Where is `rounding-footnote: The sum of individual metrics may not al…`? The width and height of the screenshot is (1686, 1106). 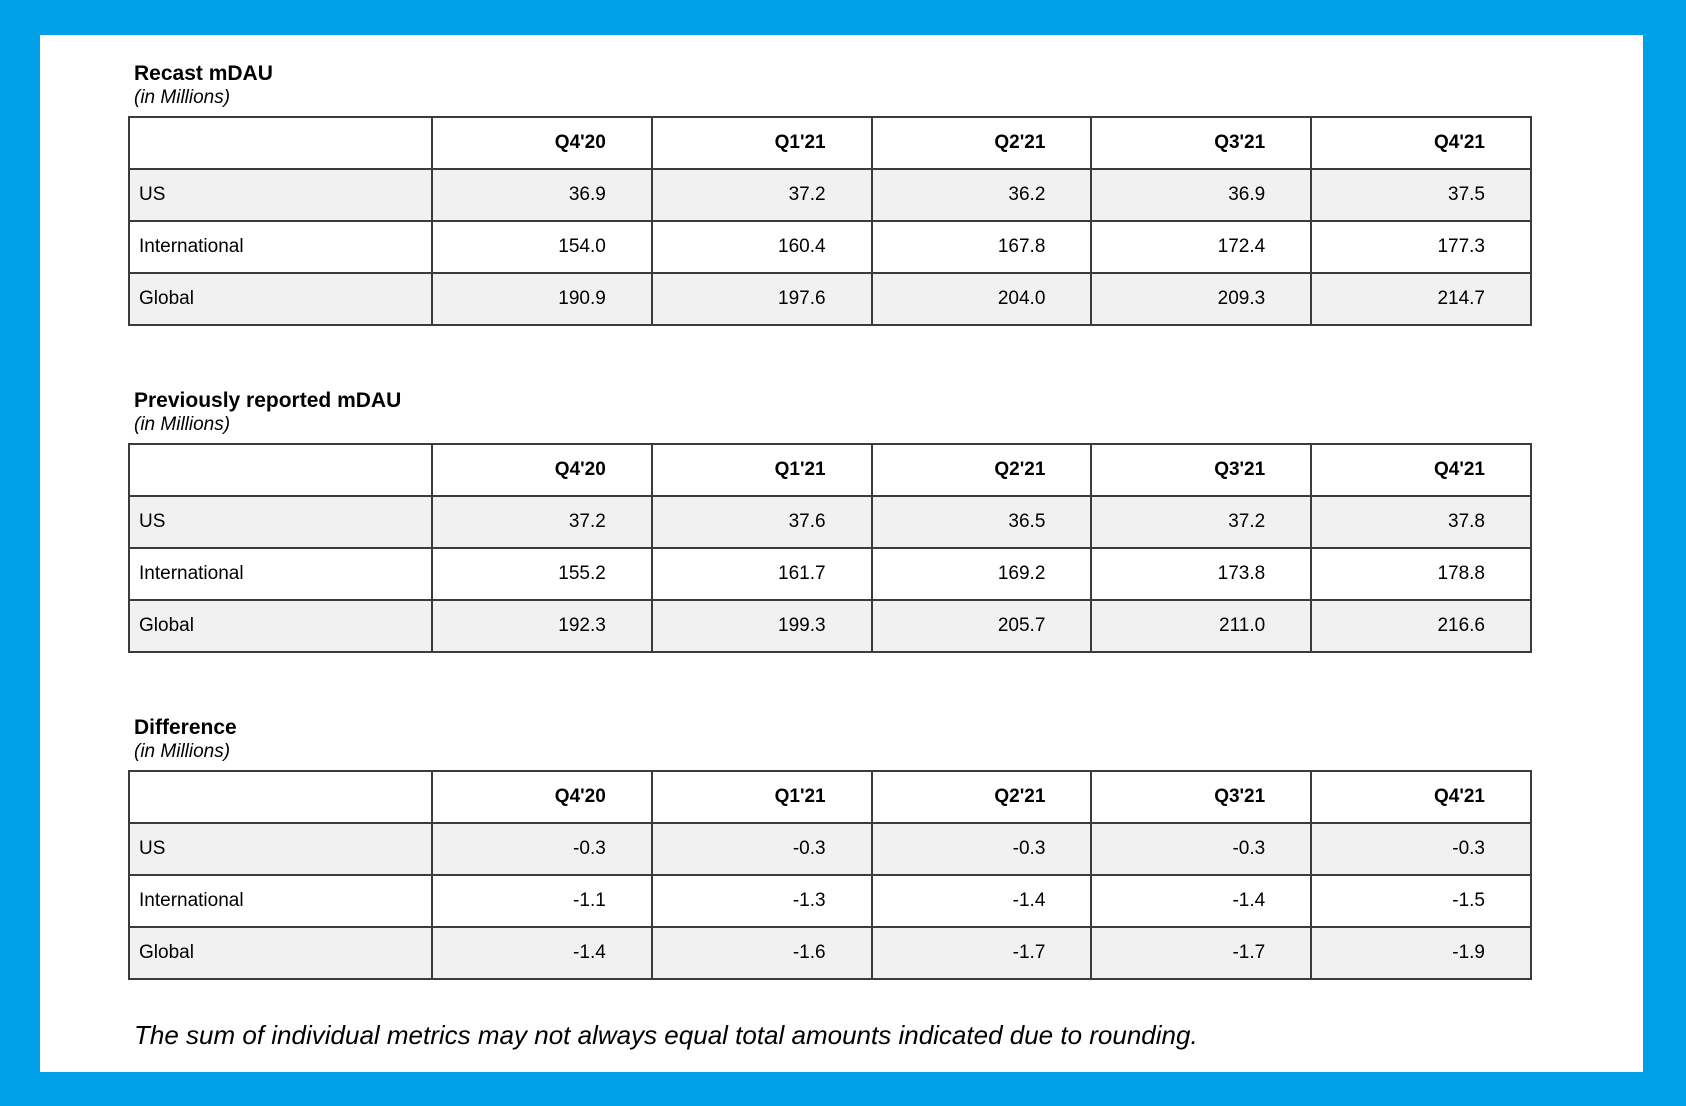
rounding-footnote: The sum of individual metrics may not al… is located at coordinates (666, 1035).